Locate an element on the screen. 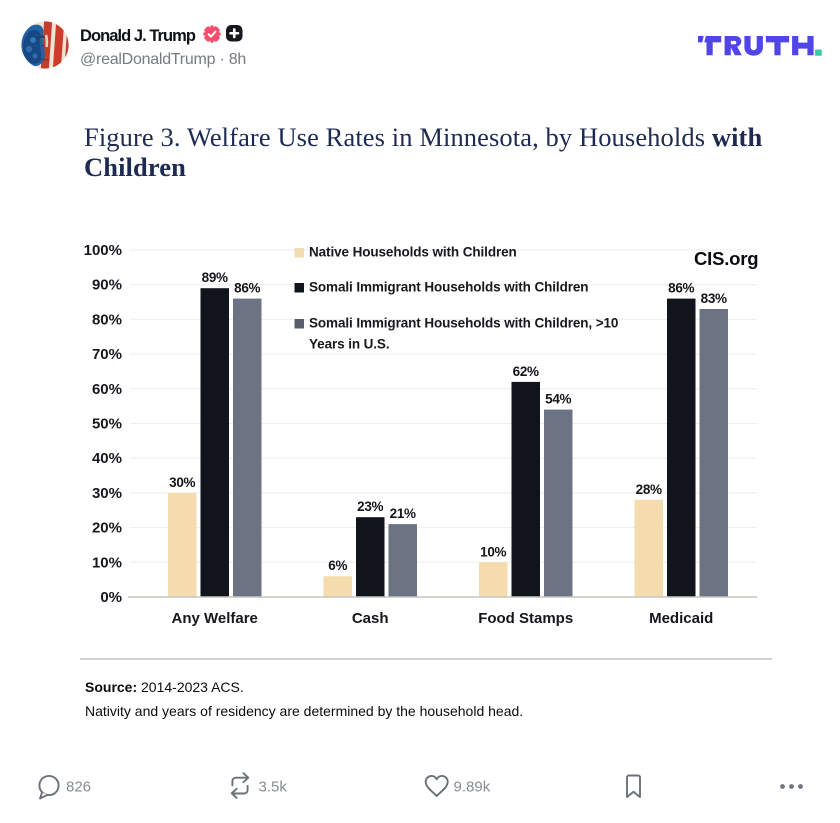 The width and height of the screenshot is (840, 823). svg-text: Any Welfare is located at coordinates (214, 618).